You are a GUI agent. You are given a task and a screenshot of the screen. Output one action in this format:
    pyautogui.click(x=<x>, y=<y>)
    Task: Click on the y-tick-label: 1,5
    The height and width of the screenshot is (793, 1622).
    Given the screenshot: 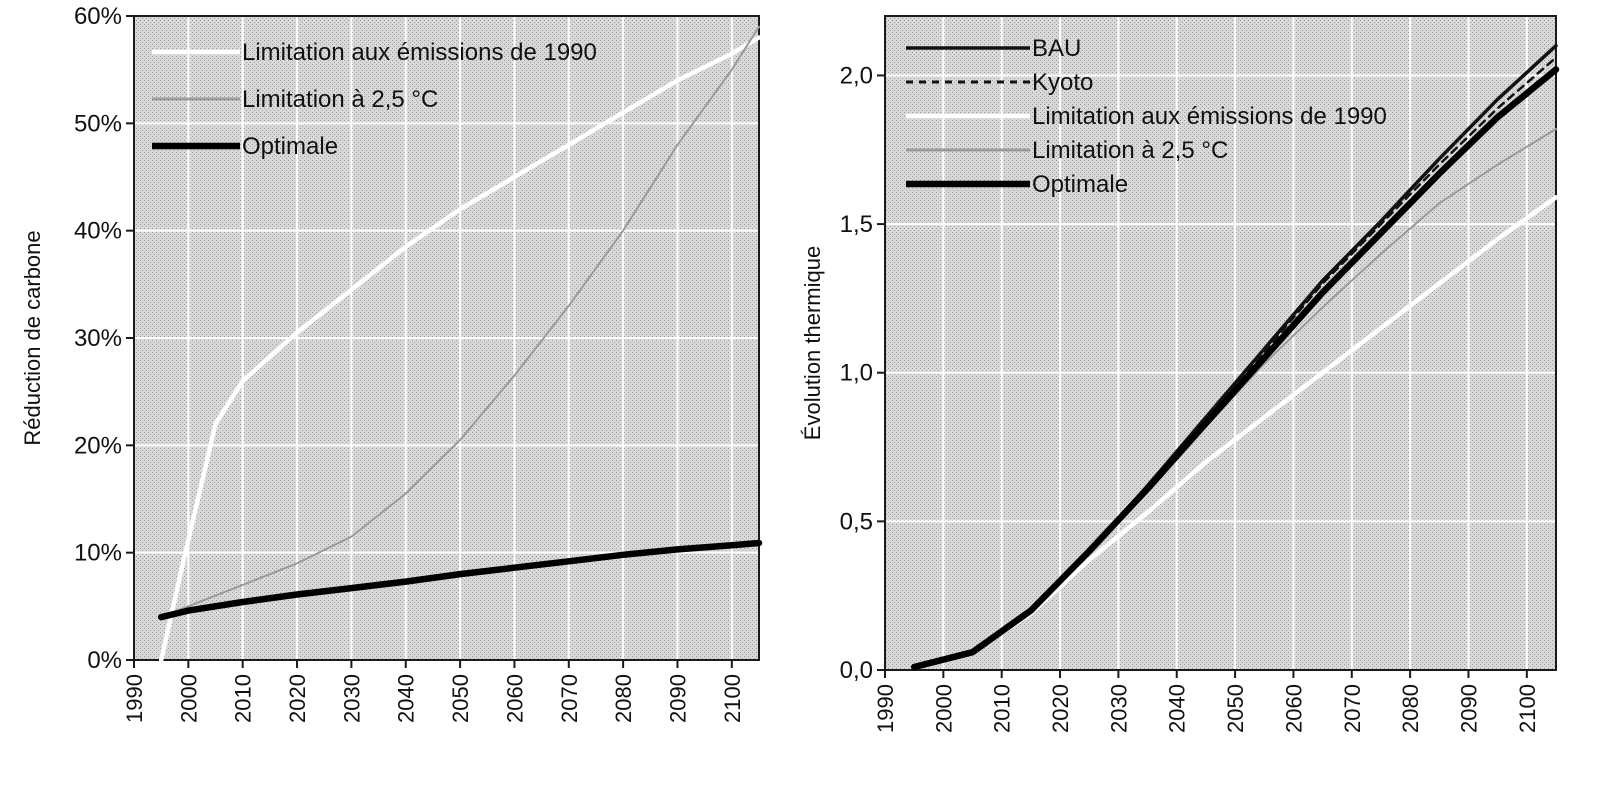 What is the action you would take?
    pyautogui.click(x=856, y=224)
    